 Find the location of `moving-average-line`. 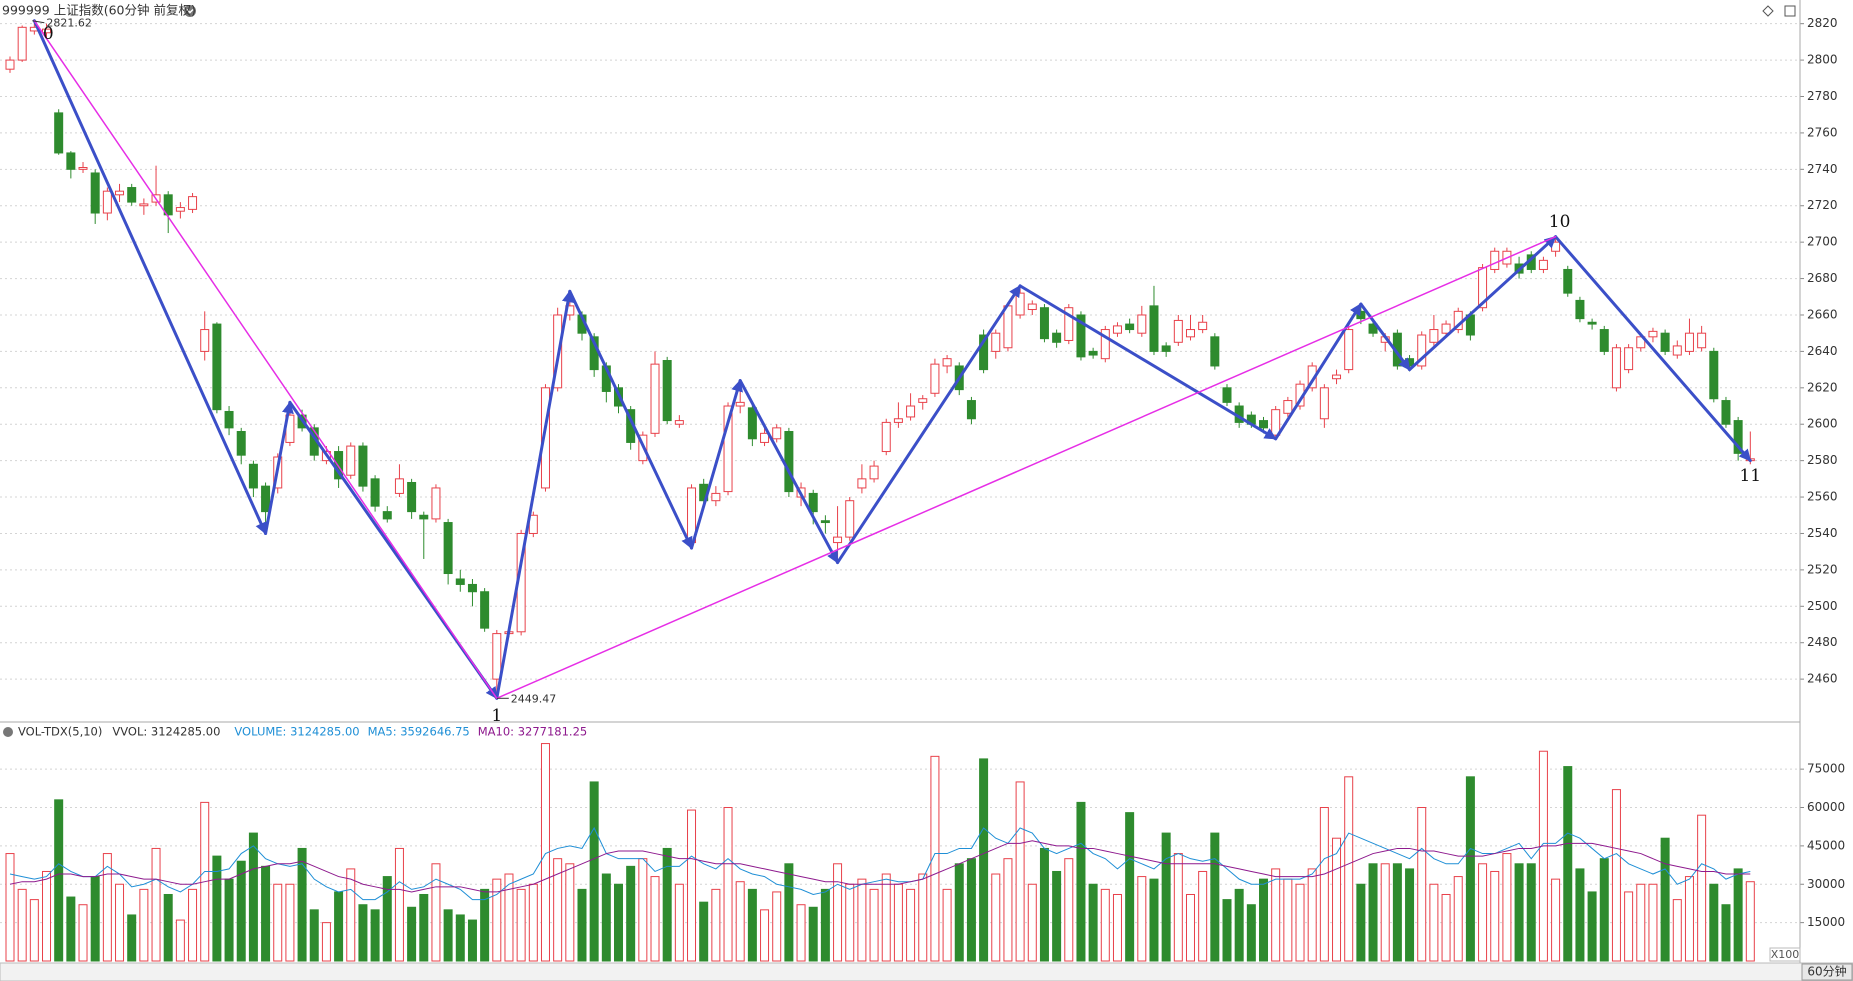

moving-average-line is located at coordinates (880, 863).